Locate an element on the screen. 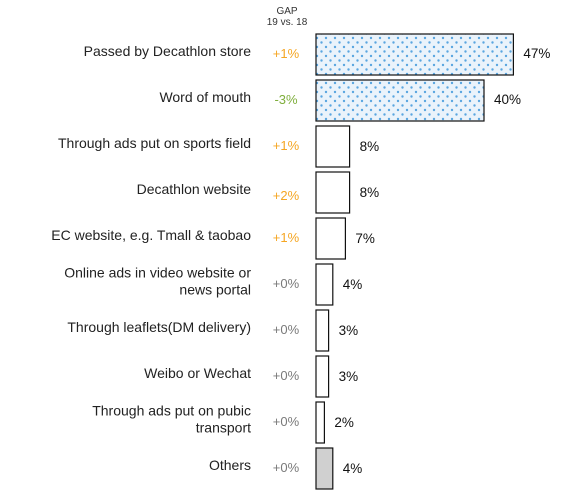  value-label: 7% is located at coordinates (365, 238).